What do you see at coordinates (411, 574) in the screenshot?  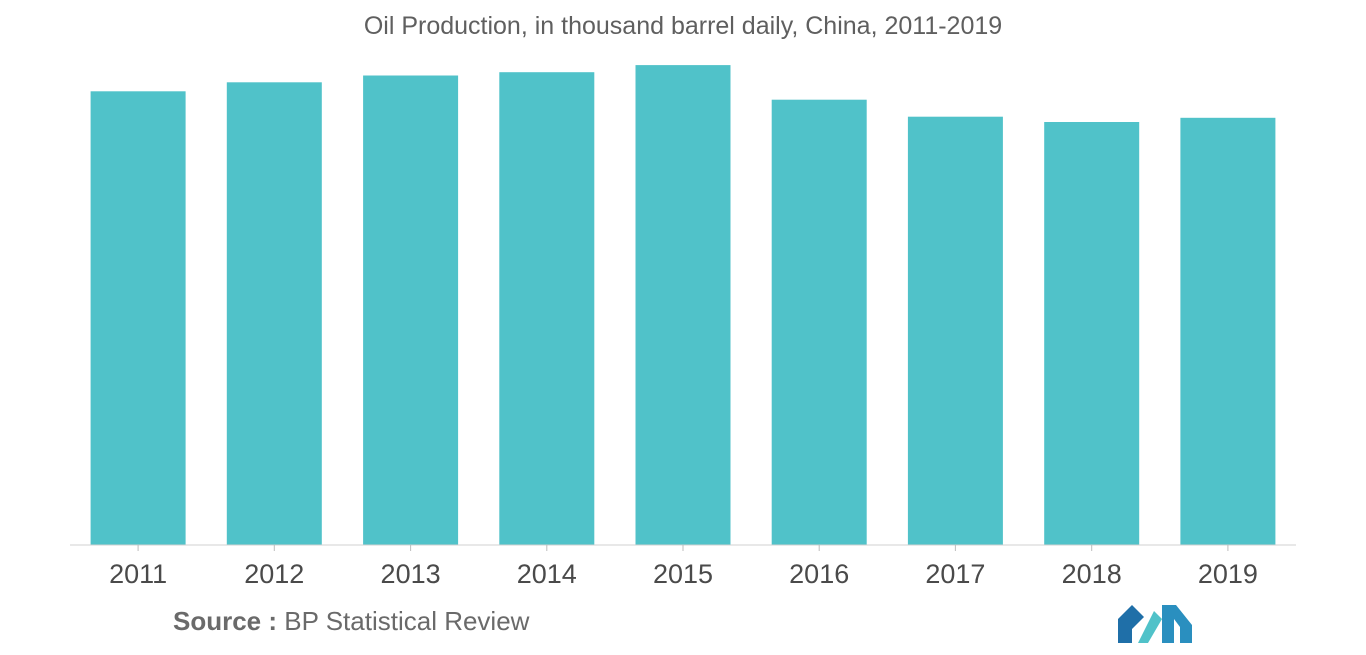 I see `x-tick-label-2013: 2013` at bounding box center [411, 574].